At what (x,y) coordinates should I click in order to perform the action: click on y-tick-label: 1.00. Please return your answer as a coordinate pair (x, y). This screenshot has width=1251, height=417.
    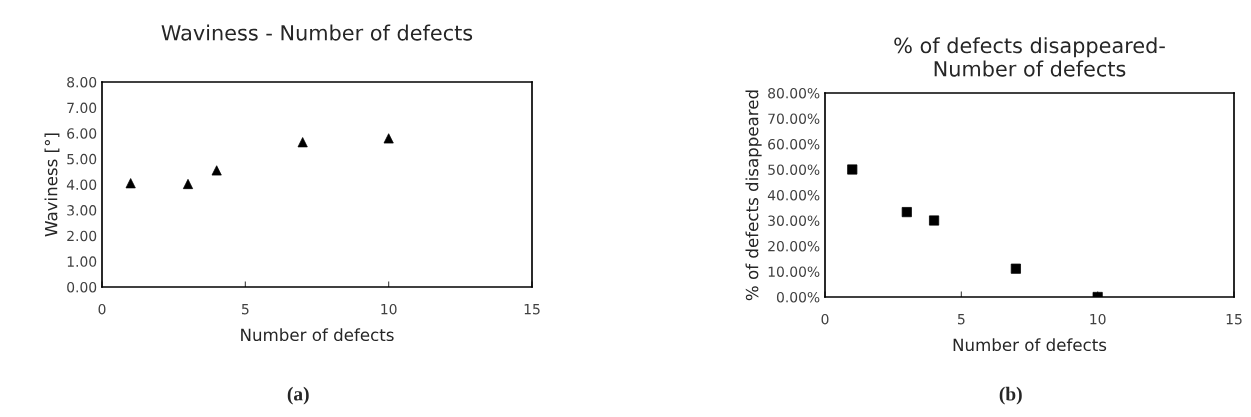
    Looking at the image, I should click on (82, 261).